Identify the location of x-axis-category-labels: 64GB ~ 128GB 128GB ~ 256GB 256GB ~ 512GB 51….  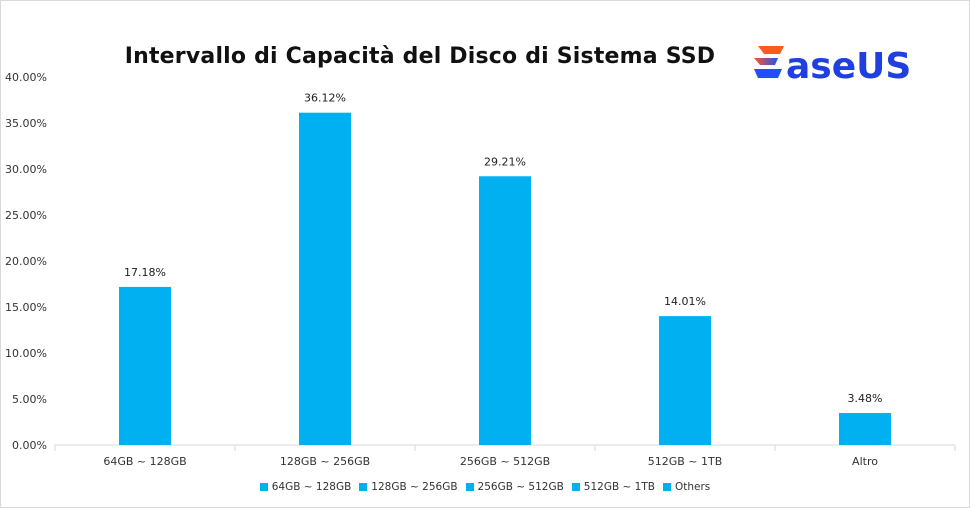
(490, 461).